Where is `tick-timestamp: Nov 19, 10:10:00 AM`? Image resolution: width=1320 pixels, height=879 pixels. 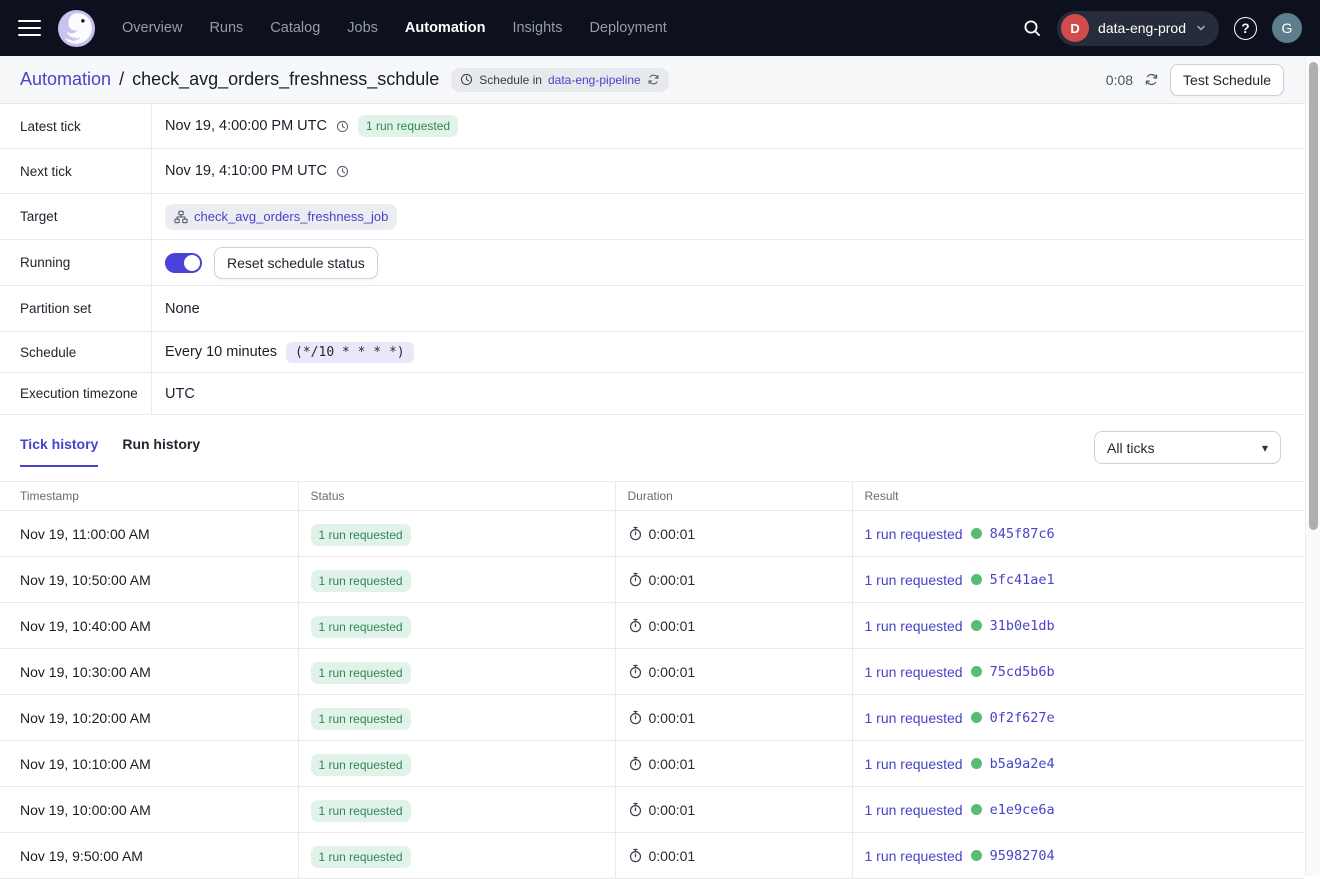 tick-timestamp: Nov 19, 10:10:00 AM is located at coordinates (85, 763).